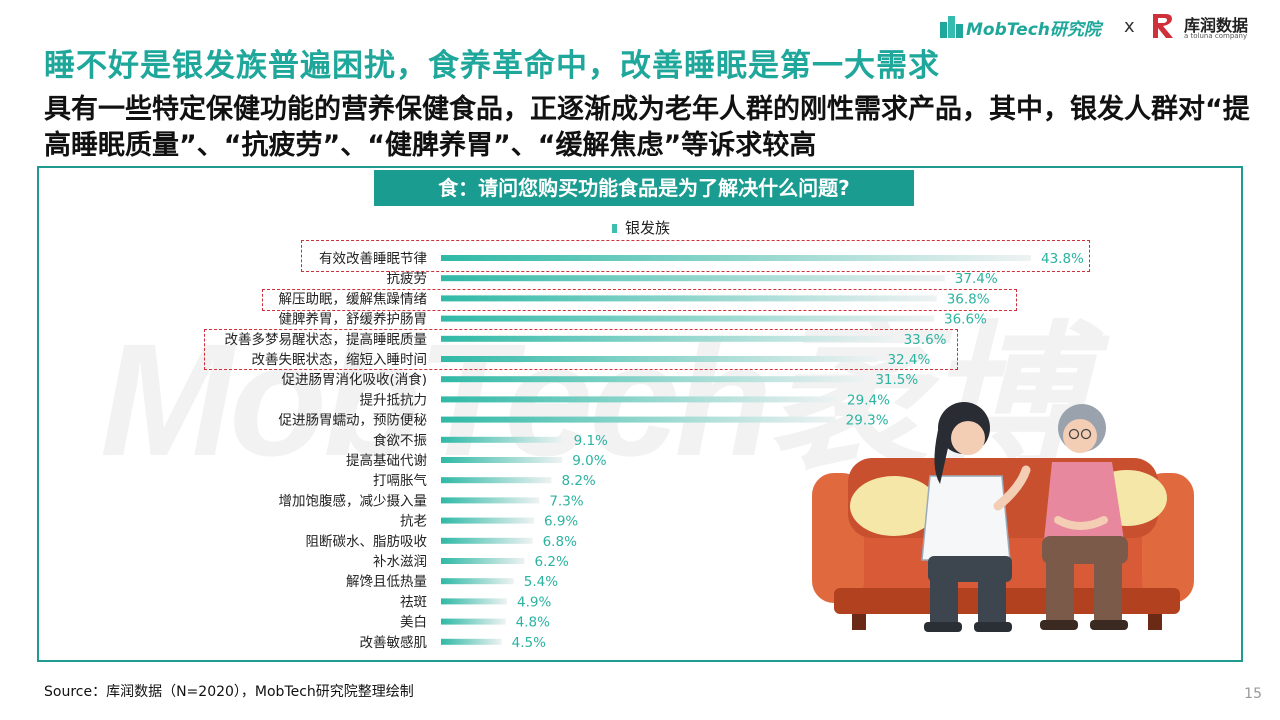  I want to click on question-banner: 食：请问您购买功能食品是为了解决什么问题?, so click(644, 188).